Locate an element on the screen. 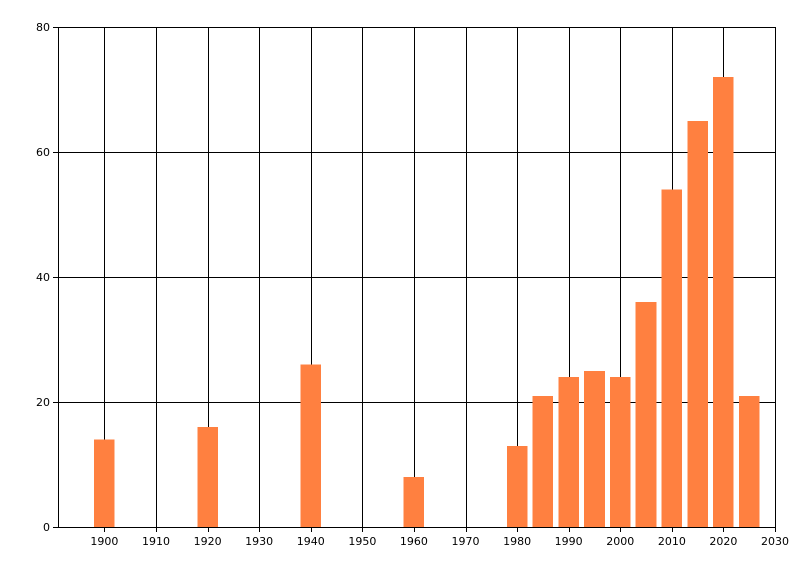 This screenshot has height=576, width=800. bar-2005 is located at coordinates (646, 414).